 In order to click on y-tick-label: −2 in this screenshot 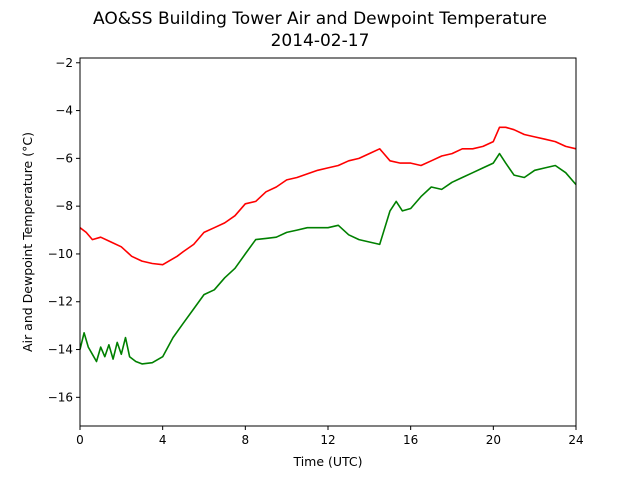, I will do `click(64, 63)`.